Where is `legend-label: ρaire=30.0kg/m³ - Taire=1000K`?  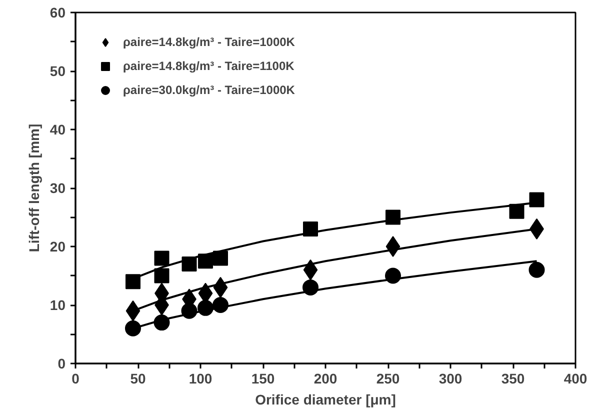
legend-label: ρaire=30.0kg/m³ - Taire=1000K is located at coordinates (209, 90).